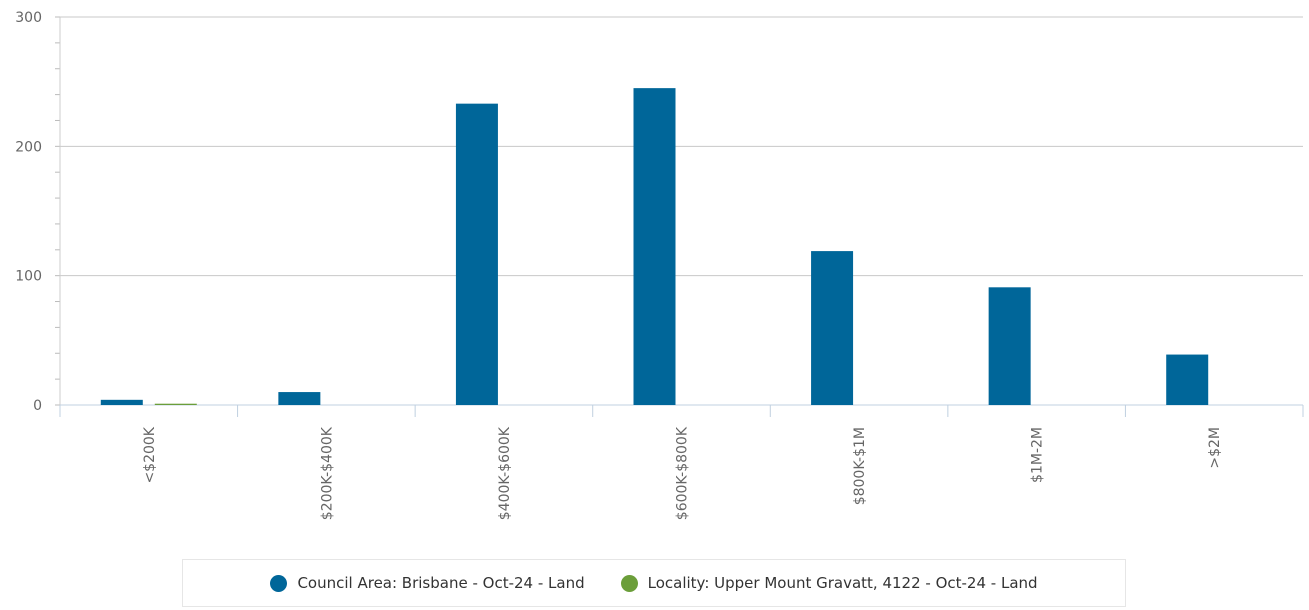 This screenshot has height=610, width=1309. Describe the element at coordinates (175, 404) in the screenshot. I see `bar-locality` at that location.